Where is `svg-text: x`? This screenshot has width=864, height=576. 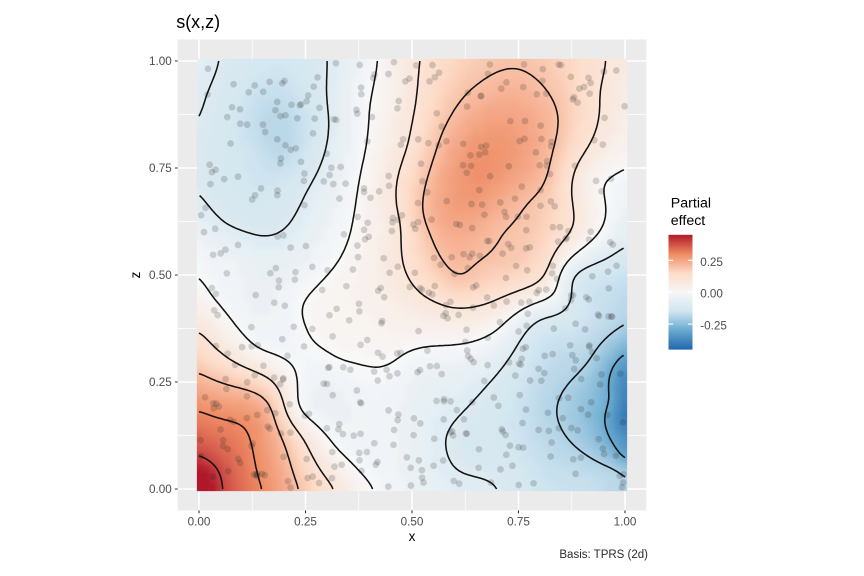 svg-text: x is located at coordinates (412, 536).